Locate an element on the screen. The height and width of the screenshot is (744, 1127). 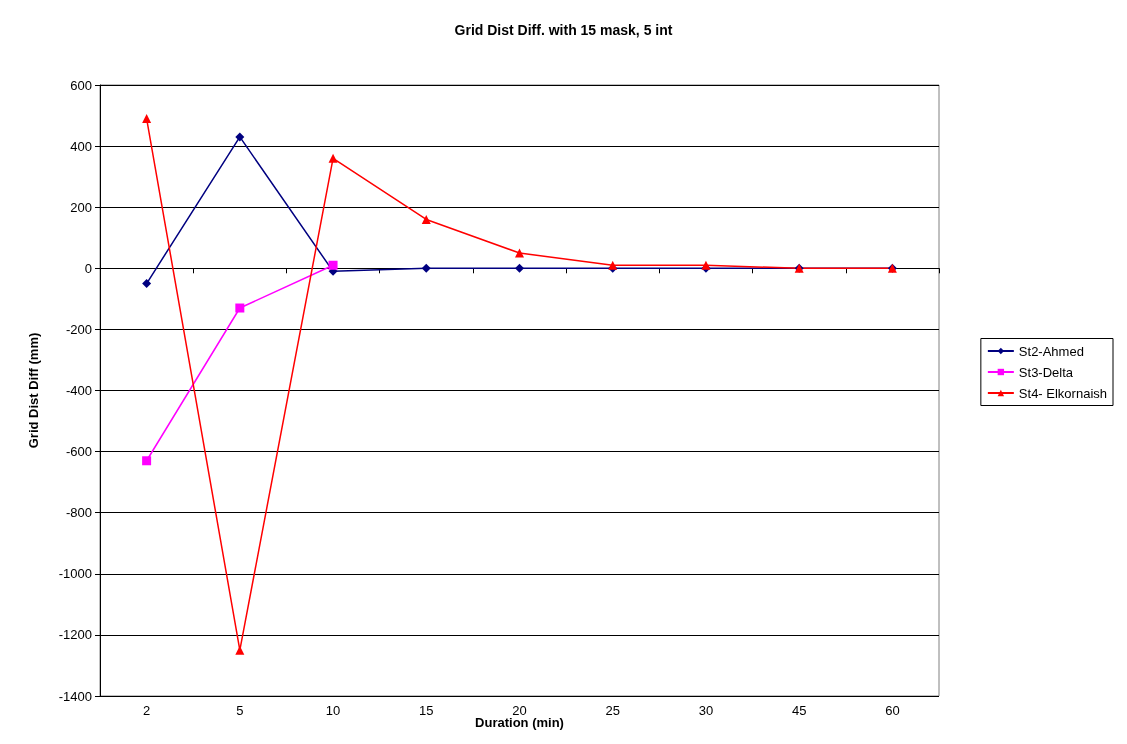
x-tick-label: 20 is located at coordinates (519, 710).